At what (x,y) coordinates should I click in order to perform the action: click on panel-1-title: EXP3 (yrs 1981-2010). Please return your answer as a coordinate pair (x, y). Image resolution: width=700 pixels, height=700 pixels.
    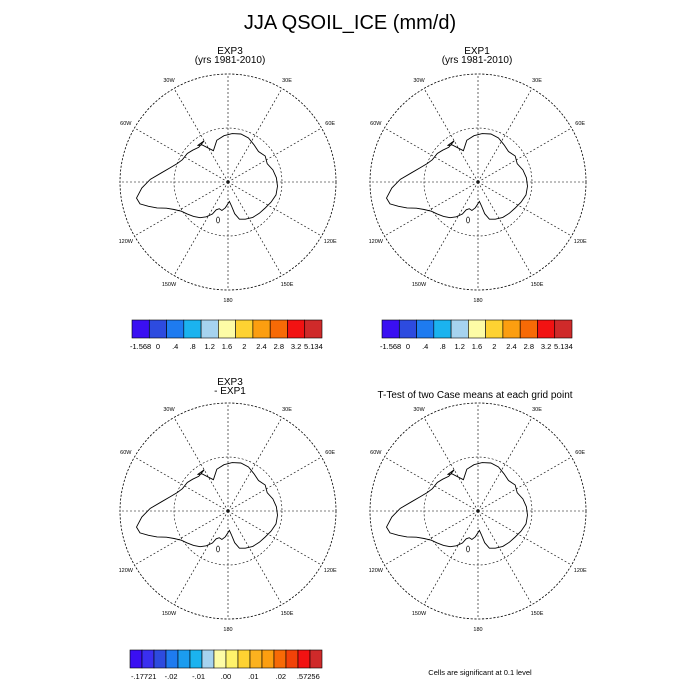
    Looking at the image, I should click on (230, 56).